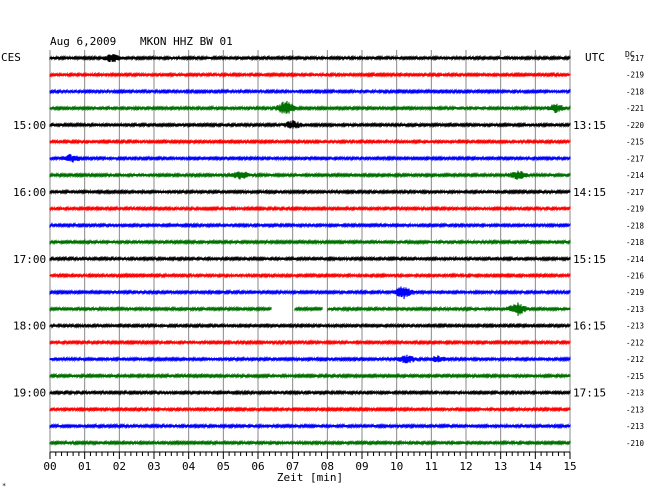  What do you see at coordinates (153, 466) in the screenshot?
I see `x-tick-label-03: 03` at bounding box center [153, 466].